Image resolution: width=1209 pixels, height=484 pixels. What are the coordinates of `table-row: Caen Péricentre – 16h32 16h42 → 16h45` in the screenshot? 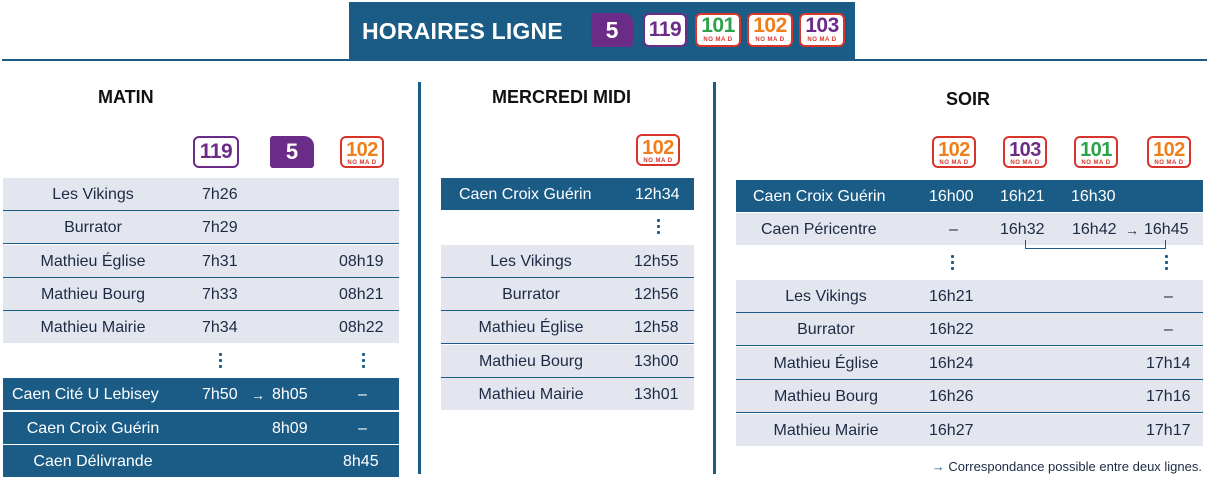 It's located at (969, 229).